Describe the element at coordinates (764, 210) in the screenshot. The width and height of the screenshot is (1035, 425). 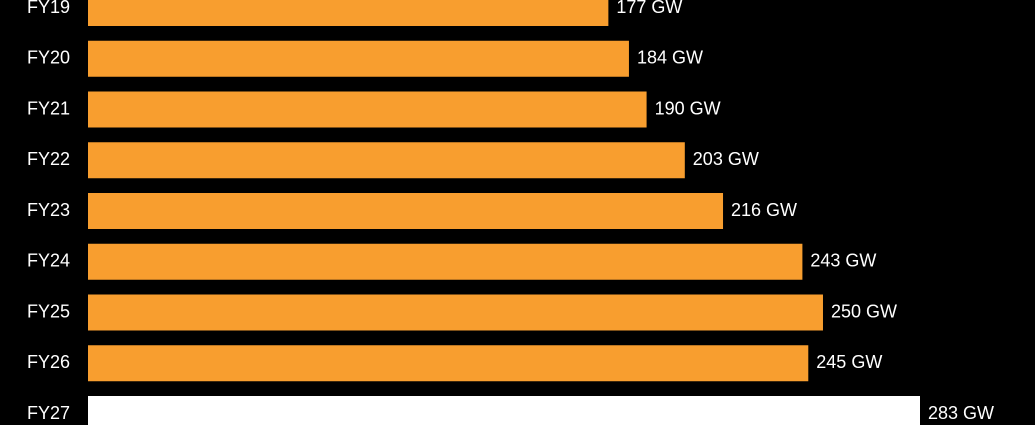
I see `value-label: 216 GW` at that location.